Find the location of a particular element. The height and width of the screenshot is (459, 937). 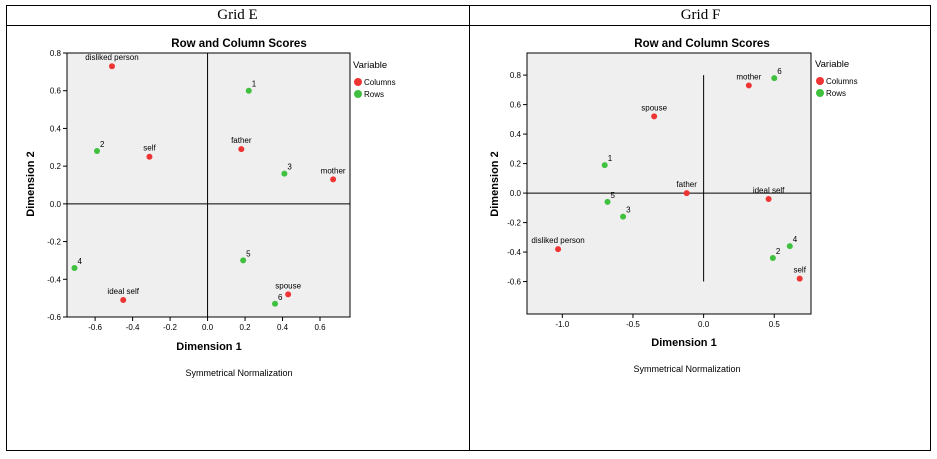

x-tick-label: -0.5 is located at coordinates (633, 324).